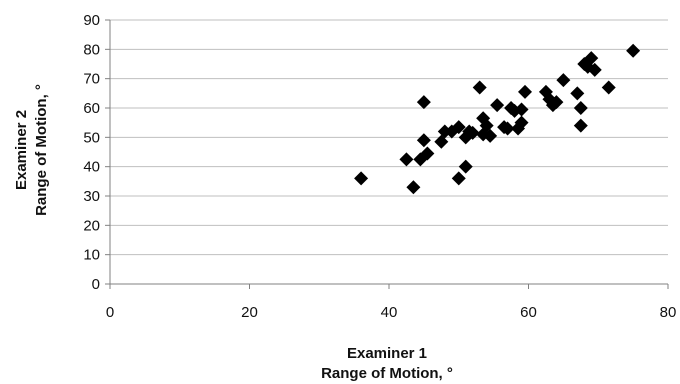  What do you see at coordinates (110, 312) in the screenshot?
I see `x-tick-label: 0` at bounding box center [110, 312].